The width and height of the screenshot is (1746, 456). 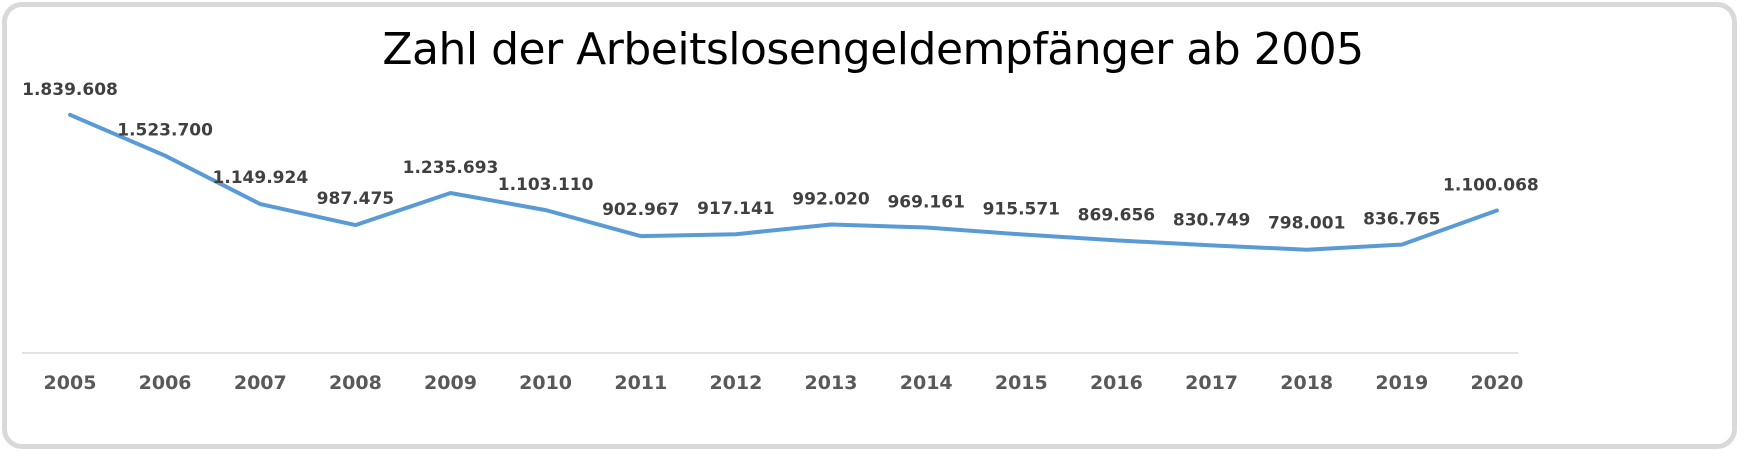 I want to click on x-tick-label: 2017, so click(x=1211, y=383).